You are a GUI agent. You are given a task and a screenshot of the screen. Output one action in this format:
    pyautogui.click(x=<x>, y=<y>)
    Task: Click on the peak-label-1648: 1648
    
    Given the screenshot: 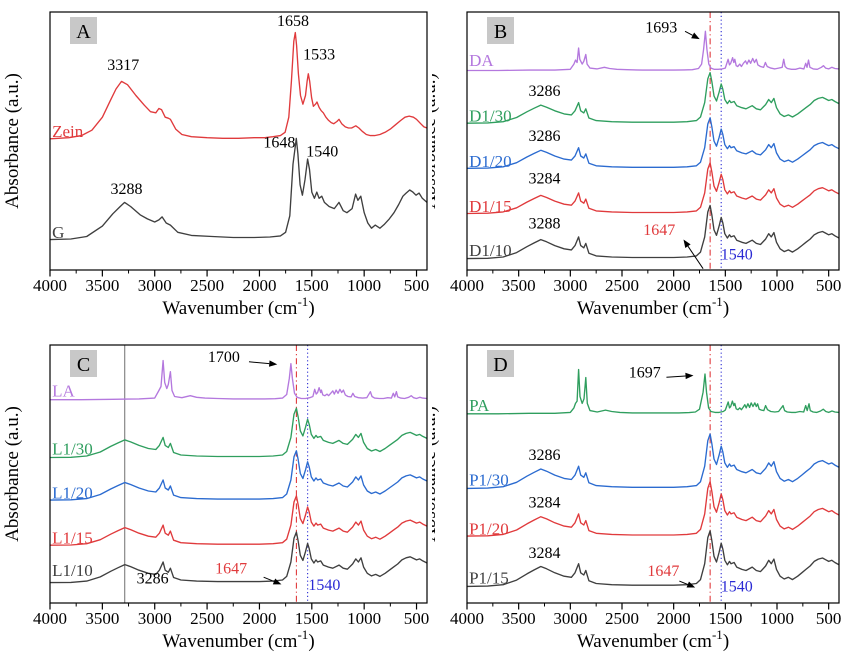 What is the action you would take?
    pyautogui.click(x=279, y=142)
    